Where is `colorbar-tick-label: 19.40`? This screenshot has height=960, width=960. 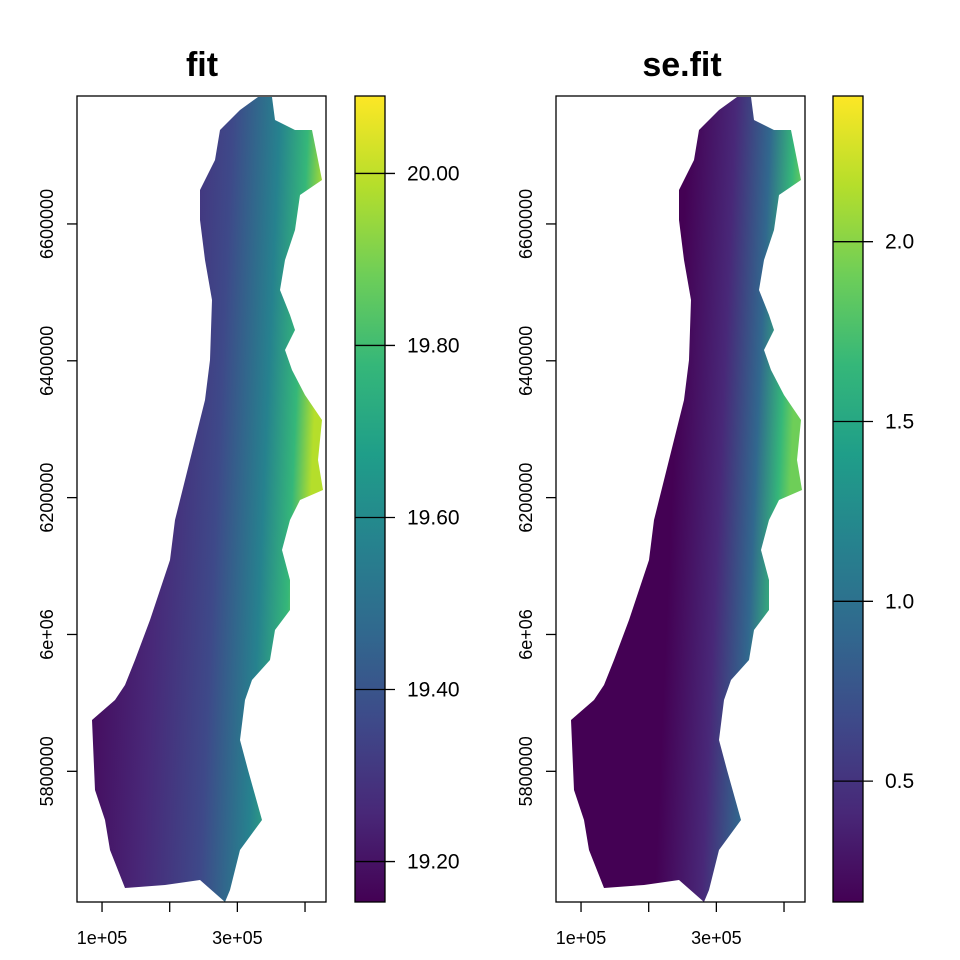
colorbar-tick-label: 19.40 is located at coordinates (433, 690).